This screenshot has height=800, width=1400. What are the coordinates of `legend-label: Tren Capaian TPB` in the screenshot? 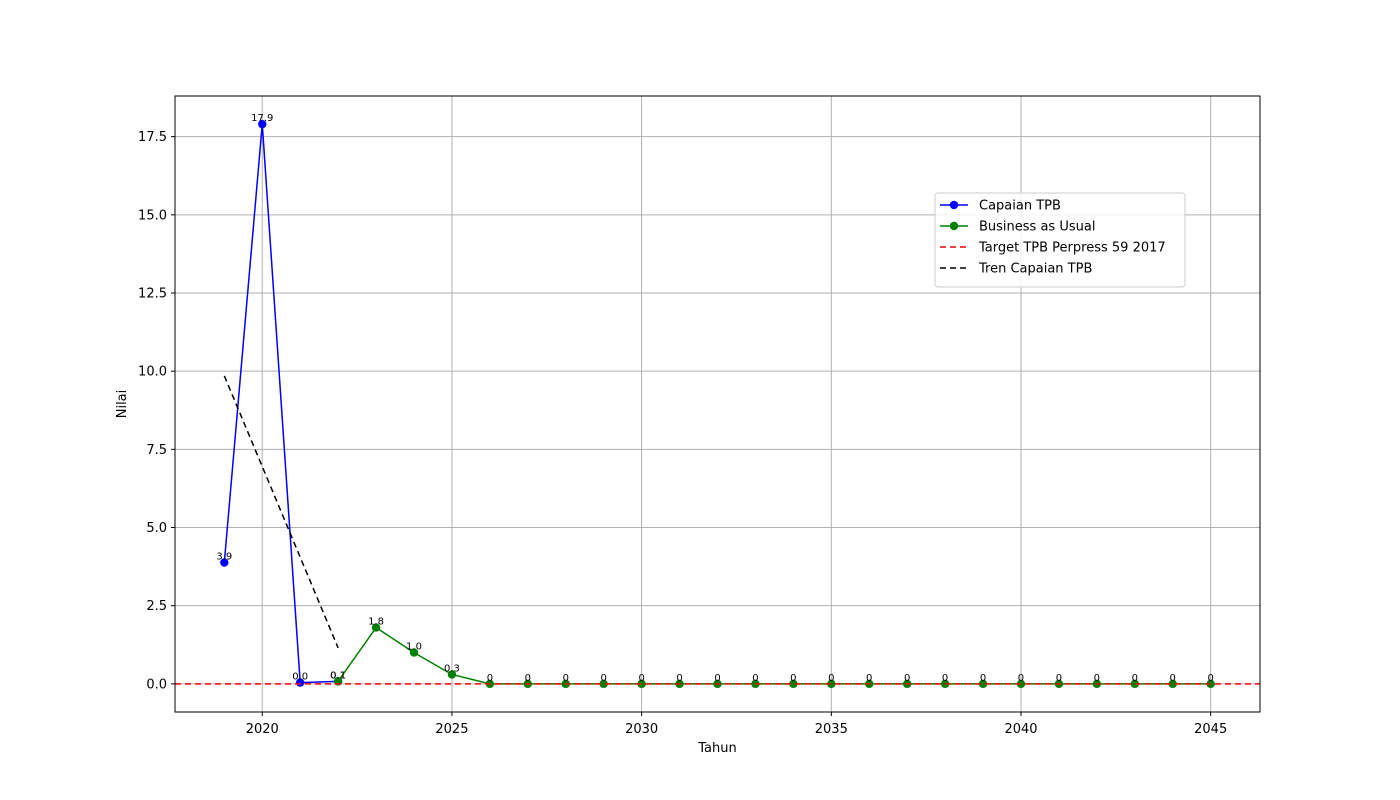 It's located at (1035, 269).